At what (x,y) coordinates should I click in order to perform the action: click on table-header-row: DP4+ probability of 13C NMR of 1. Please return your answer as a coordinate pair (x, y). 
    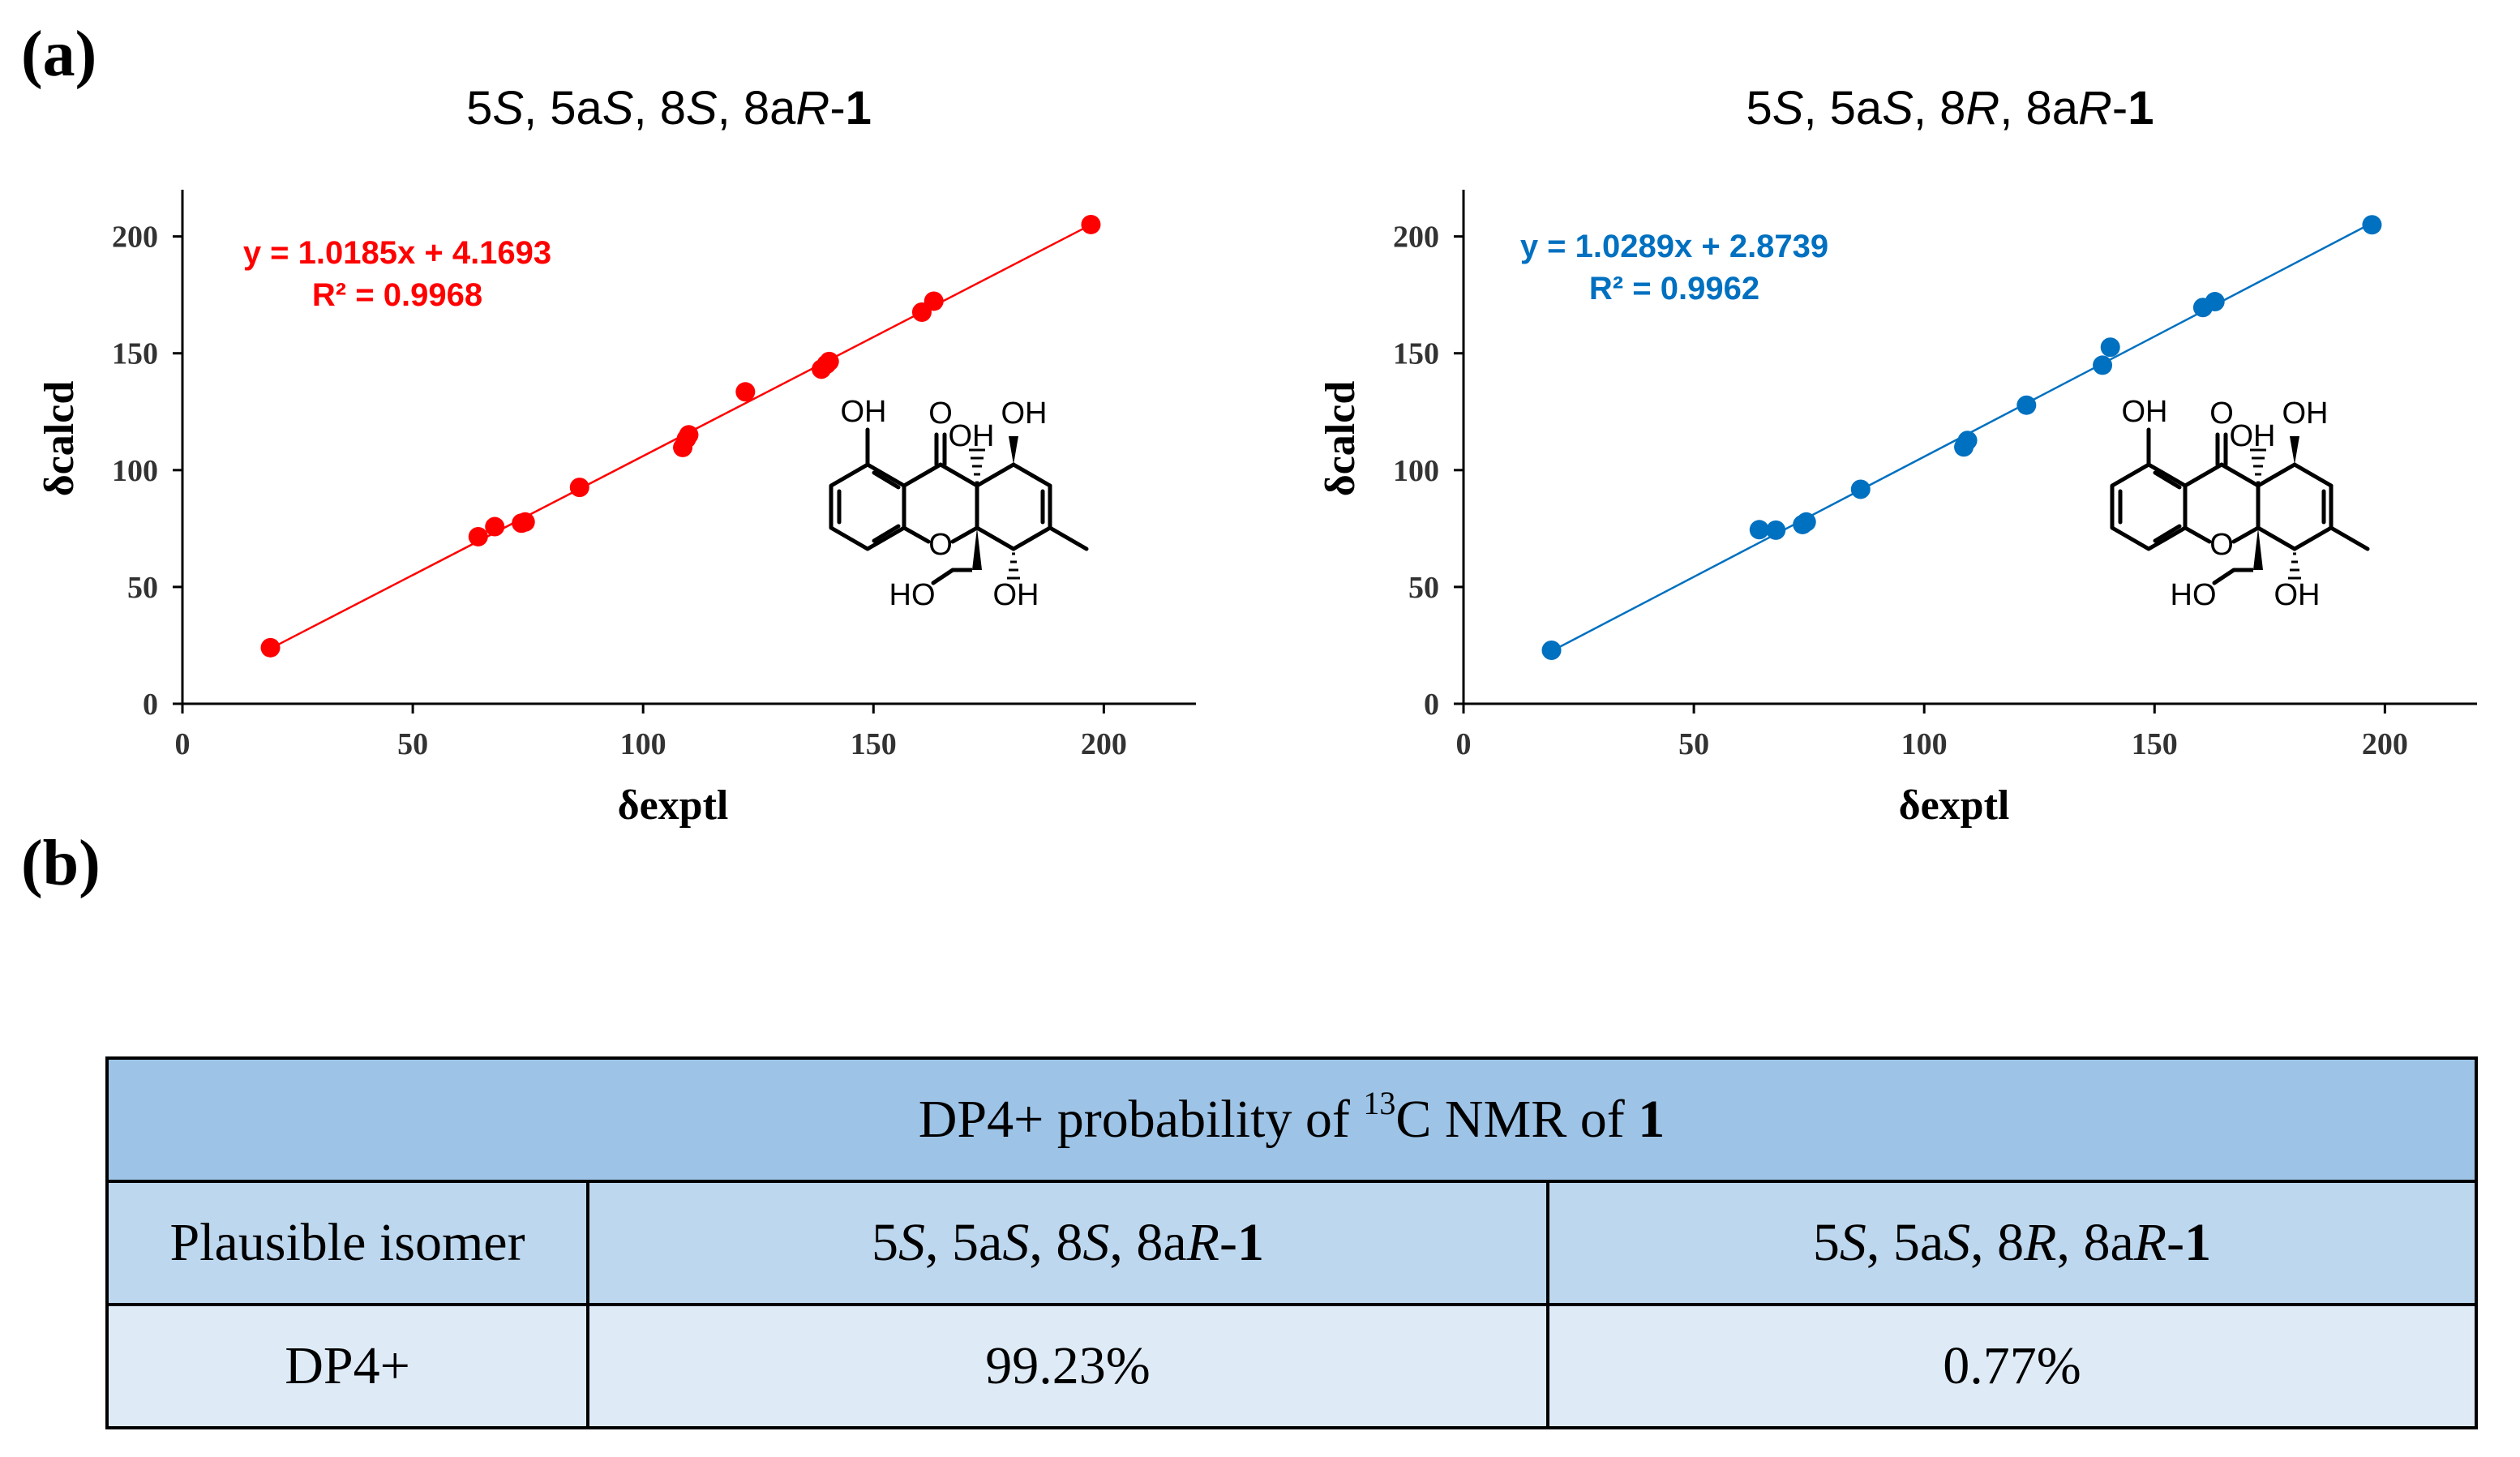
    Looking at the image, I should click on (1292, 1120).